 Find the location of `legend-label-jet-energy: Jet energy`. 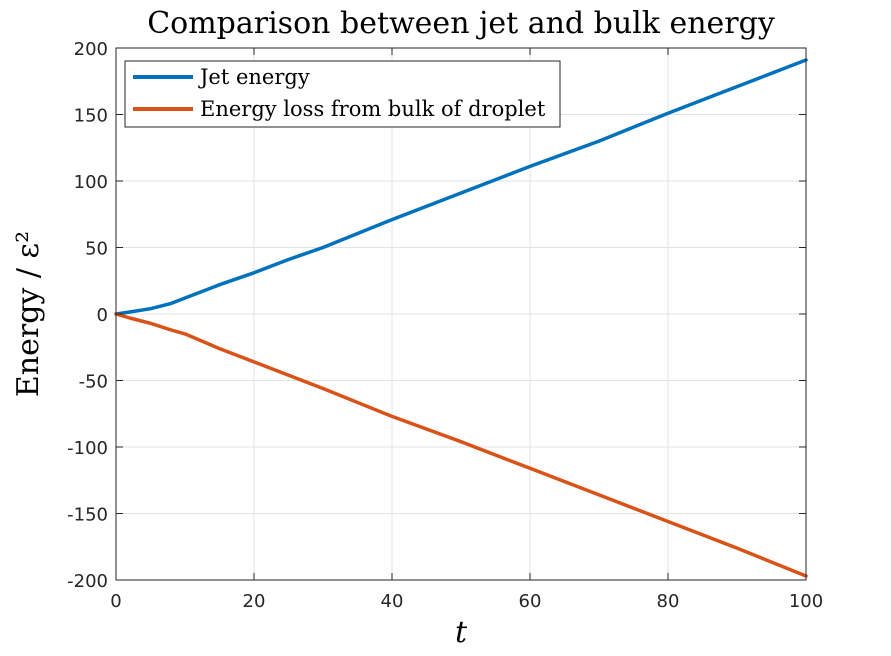

legend-label-jet-energy: Jet energy is located at coordinates (254, 77).